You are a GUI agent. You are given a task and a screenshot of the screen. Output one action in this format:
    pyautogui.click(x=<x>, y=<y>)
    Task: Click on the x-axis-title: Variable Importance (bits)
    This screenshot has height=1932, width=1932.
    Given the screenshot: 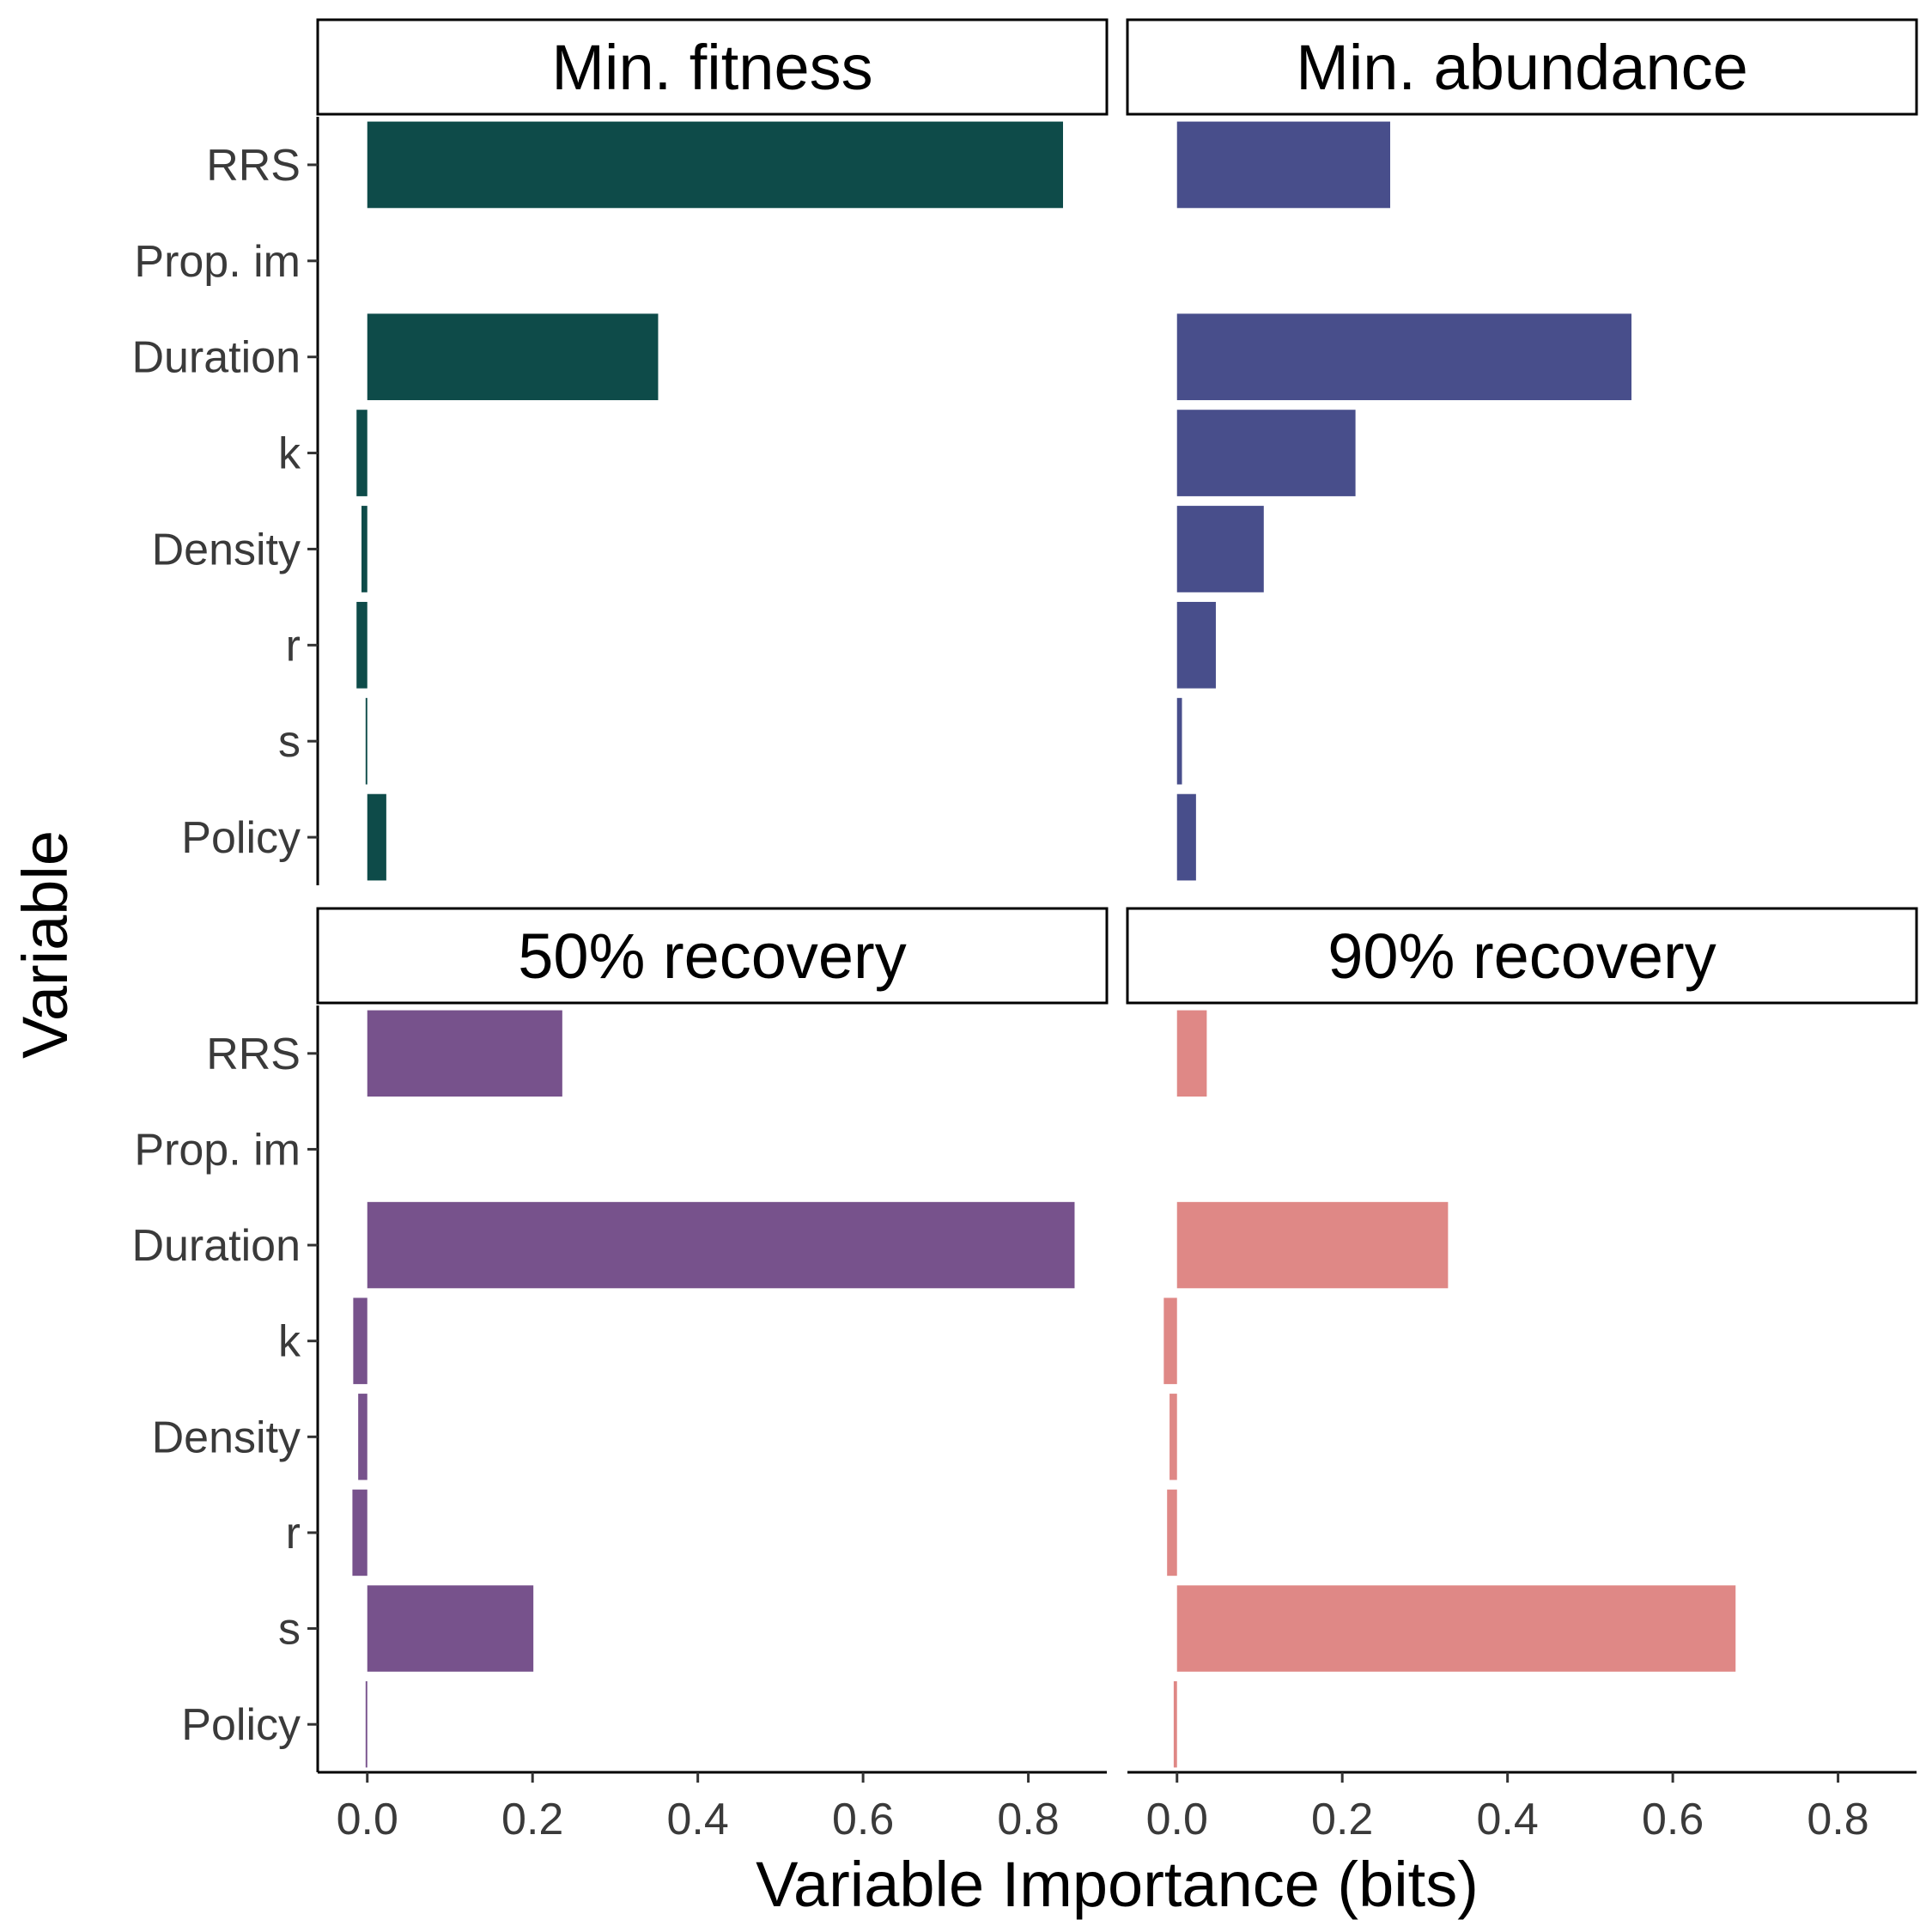 What is the action you would take?
    pyautogui.click(x=1118, y=1885)
    